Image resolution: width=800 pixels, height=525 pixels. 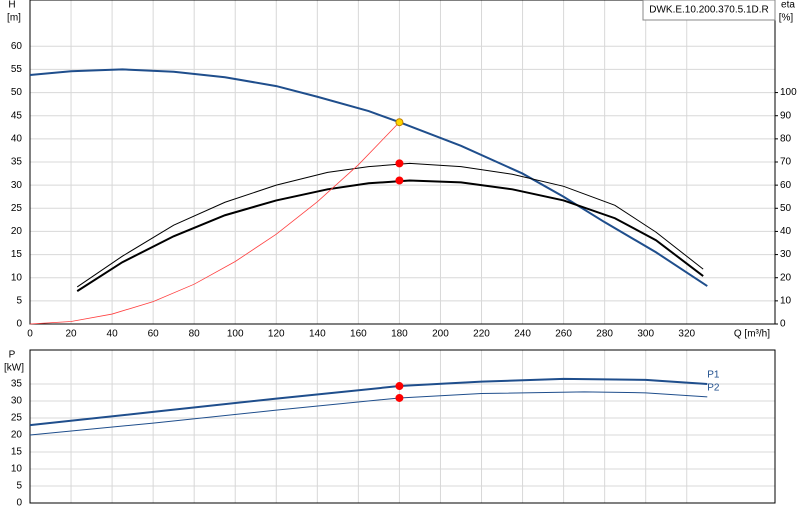 What do you see at coordinates (786, 300) in the screenshot?
I see `y2-tick-label: 10` at bounding box center [786, 300].